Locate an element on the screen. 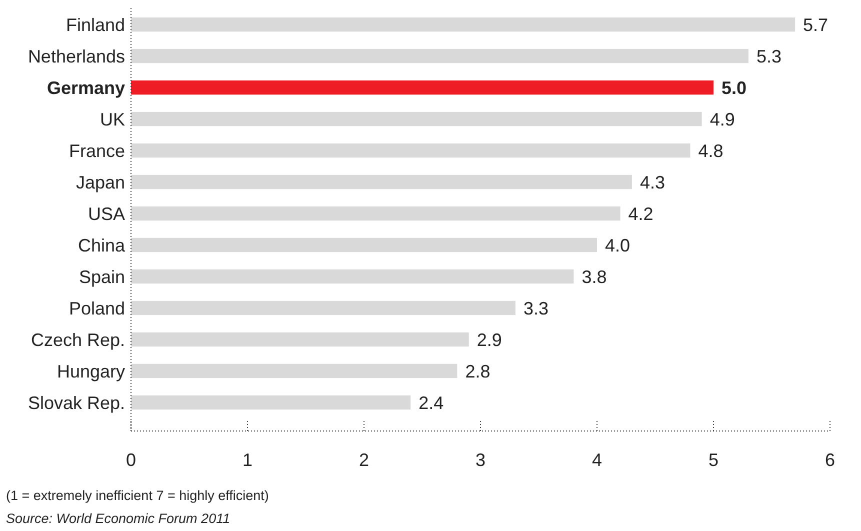 Image resolution: width=861 pixels, height=531 pixels. y-tick-label: Finland is located at coordinates (95, 24).